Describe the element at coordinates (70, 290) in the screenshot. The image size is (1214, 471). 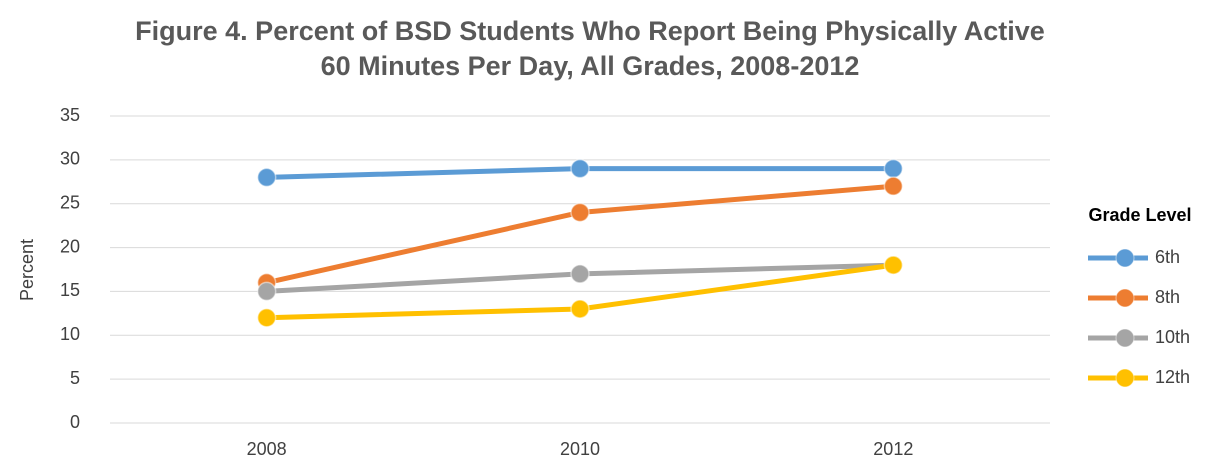
I see `y-tick-label: 15` at that location.